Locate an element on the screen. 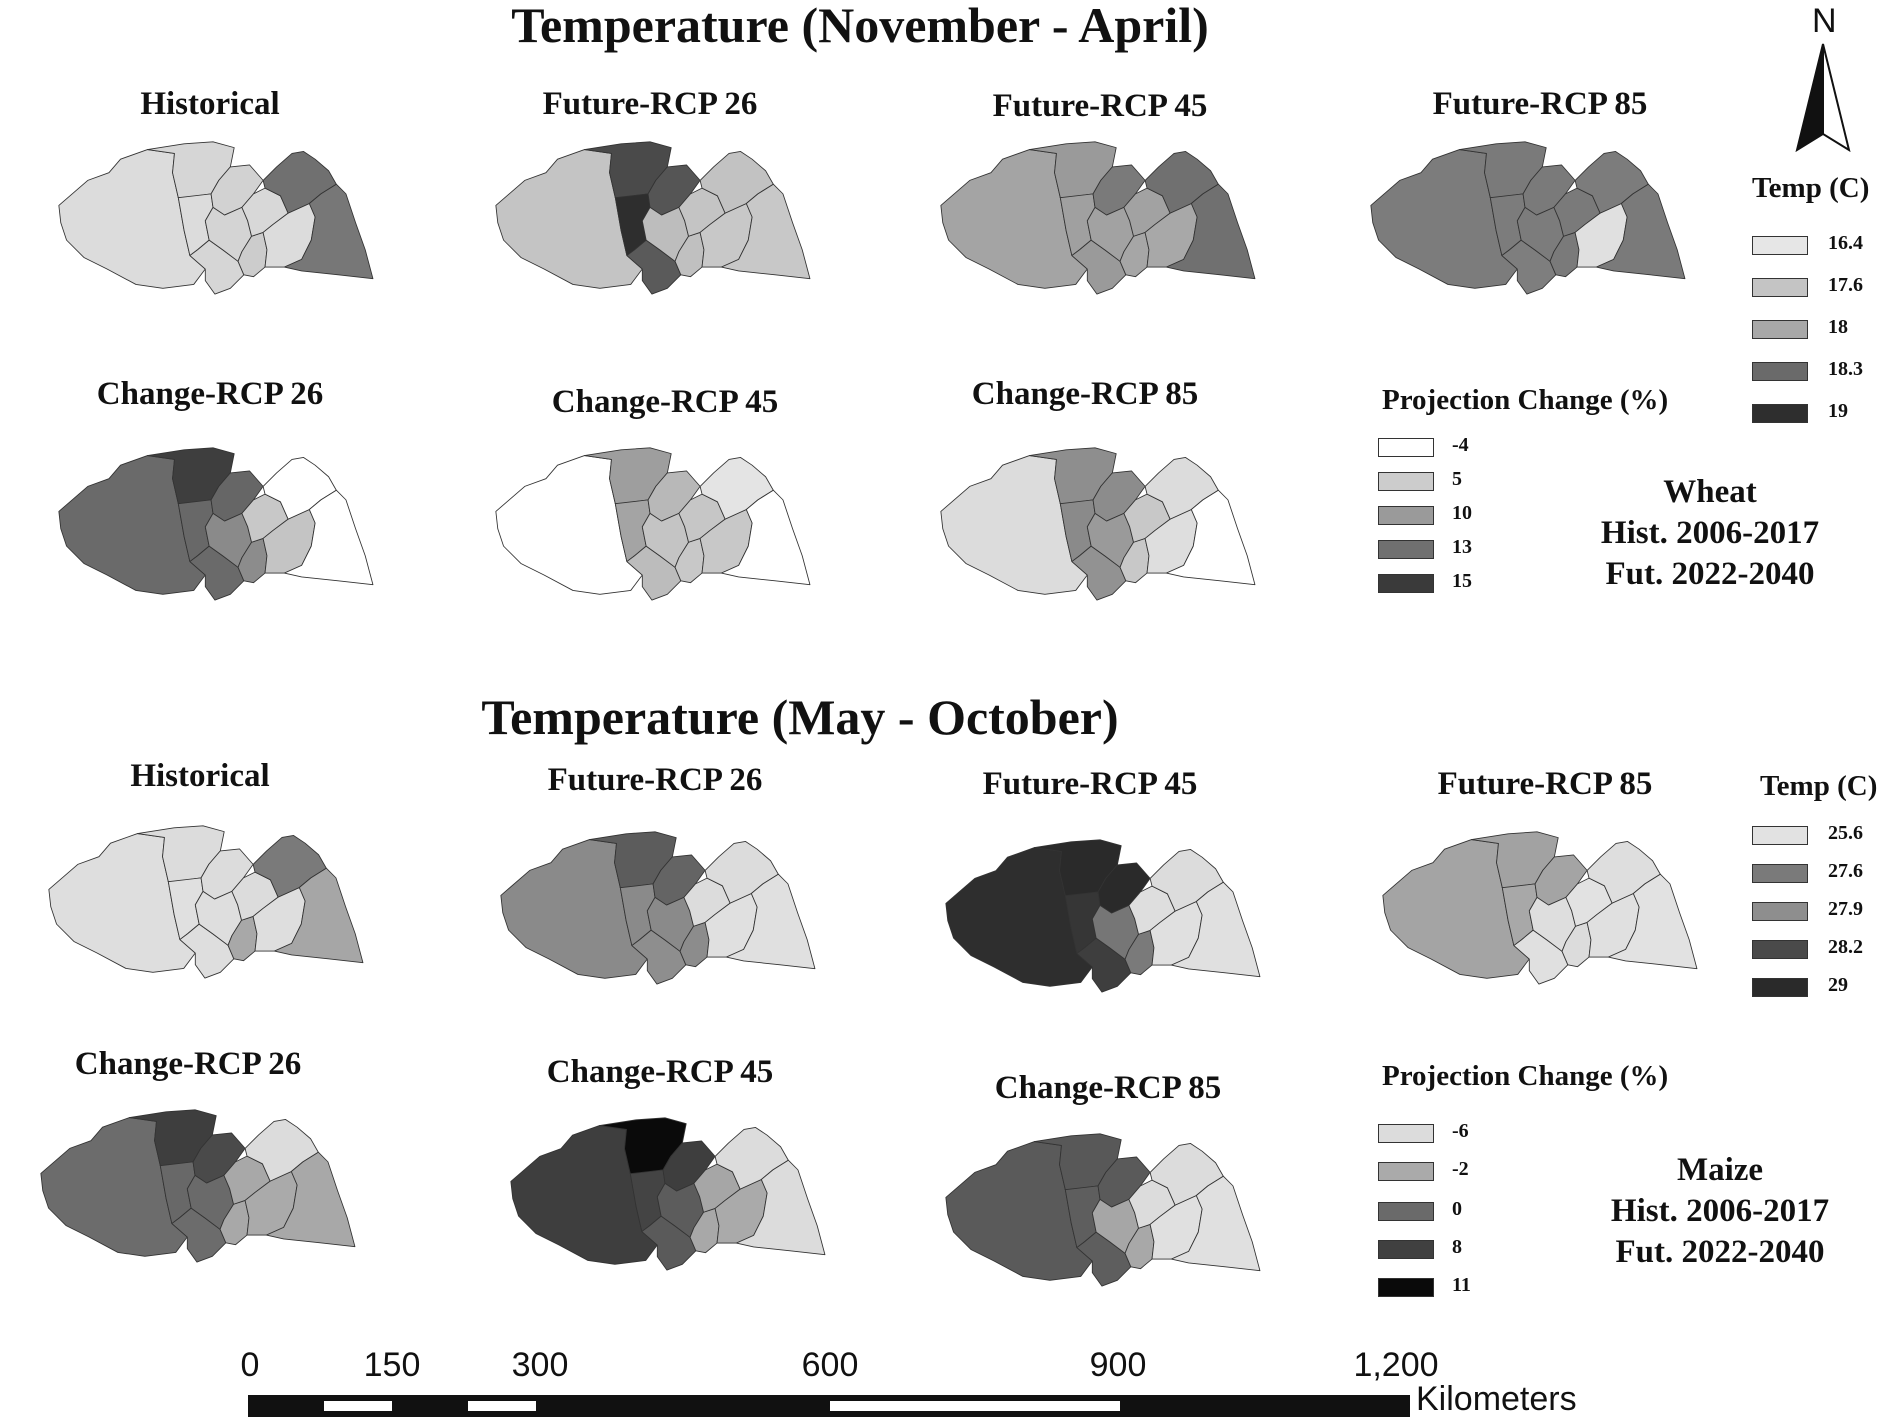 This screenshot has width=1896, height=1420. legend-label: 19 is located at coordinates (1838, 411).